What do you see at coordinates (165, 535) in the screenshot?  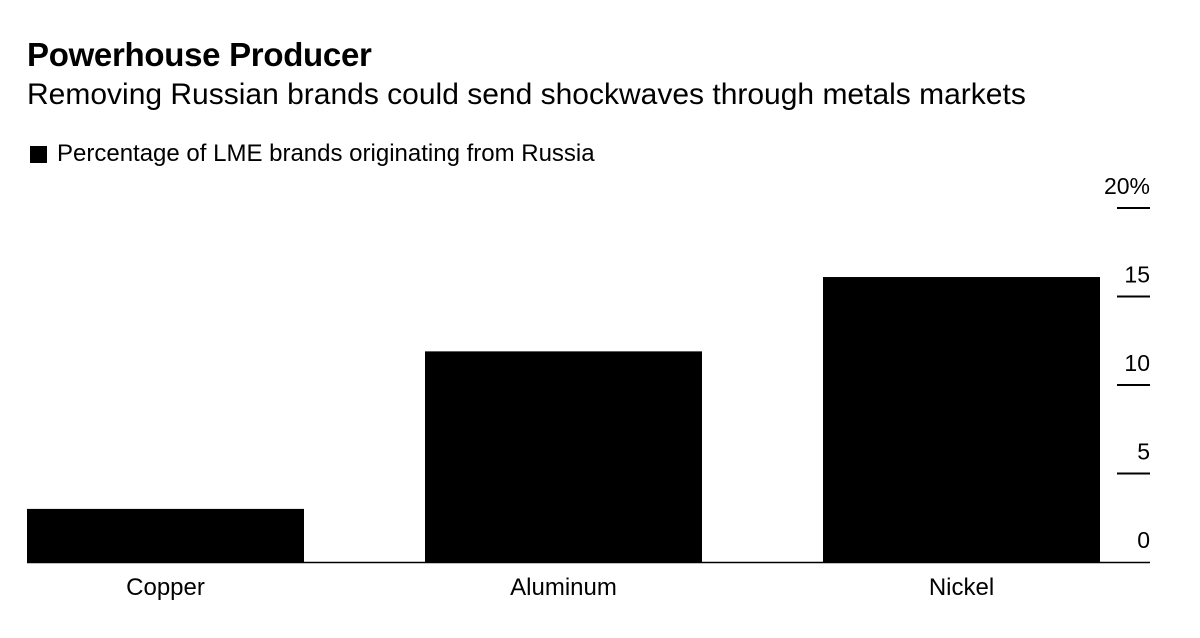 I see `bar-copper` at bounding box center [165, 535].